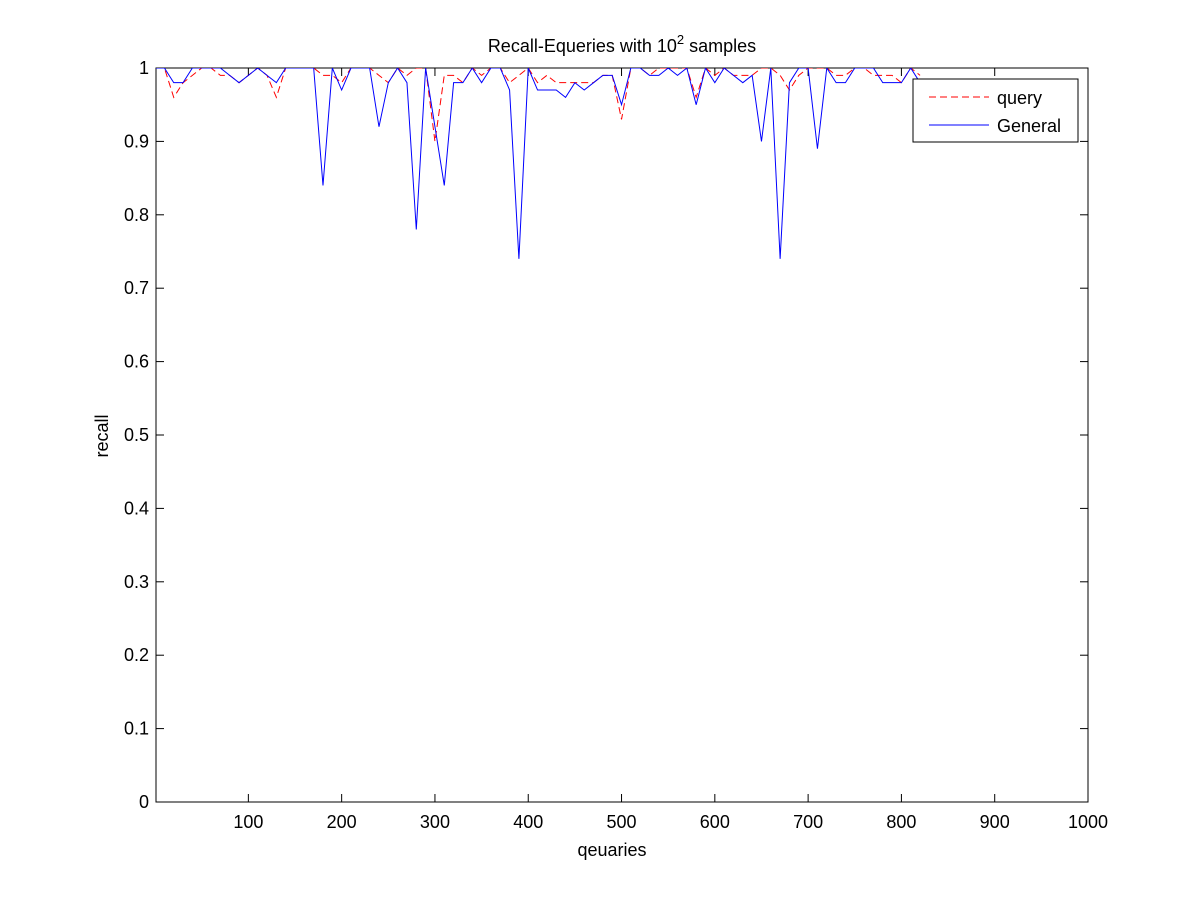 This screenshot has width=1201, height=901. Describe the element at coordinates (136, 729) in the screenshot. I see `y-tick-label-1: 0.1` at that location.